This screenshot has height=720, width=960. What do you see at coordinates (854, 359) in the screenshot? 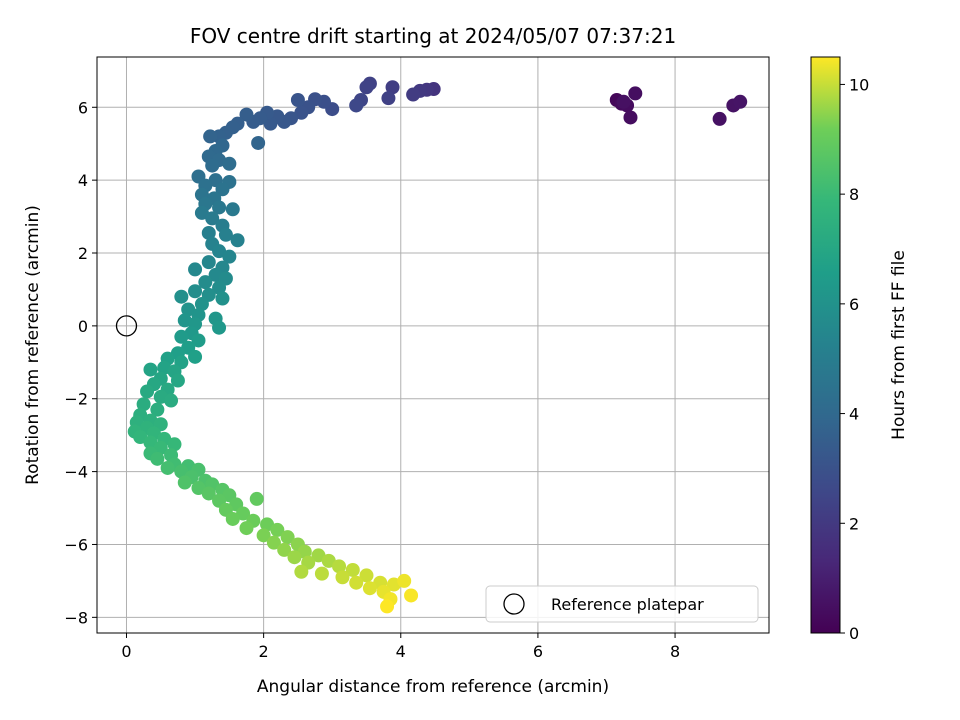
I see `colorbar-ticks: 0 2 4 6 8 10` at bounding box center [854, 359].